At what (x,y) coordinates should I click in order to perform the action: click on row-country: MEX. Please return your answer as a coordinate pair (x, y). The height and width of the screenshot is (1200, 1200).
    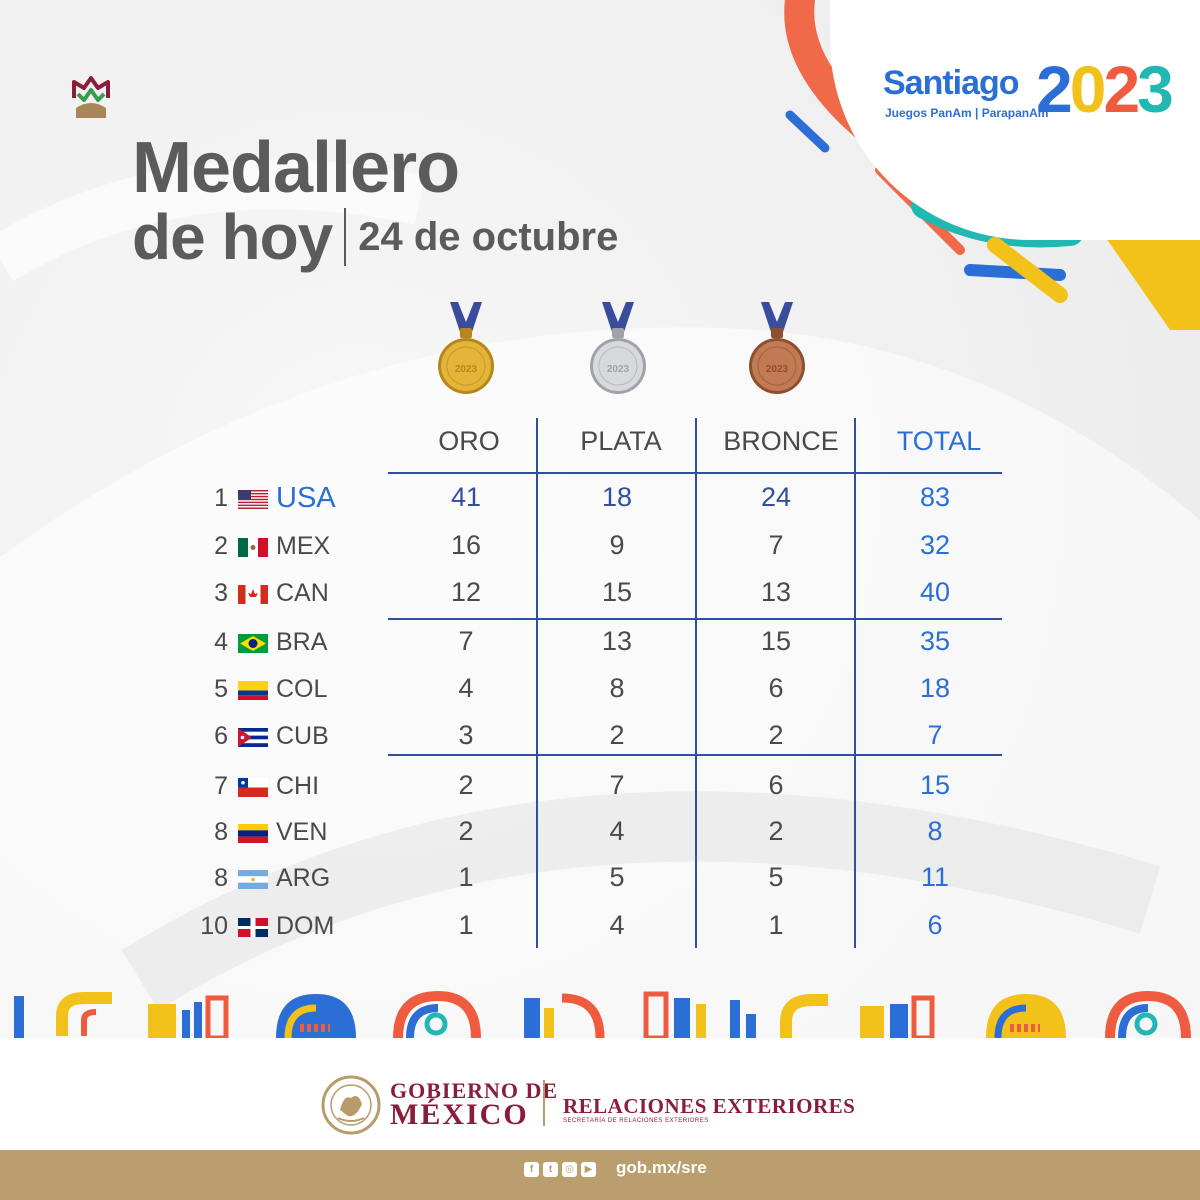
    Looking at the image, I should click on (303, 546).